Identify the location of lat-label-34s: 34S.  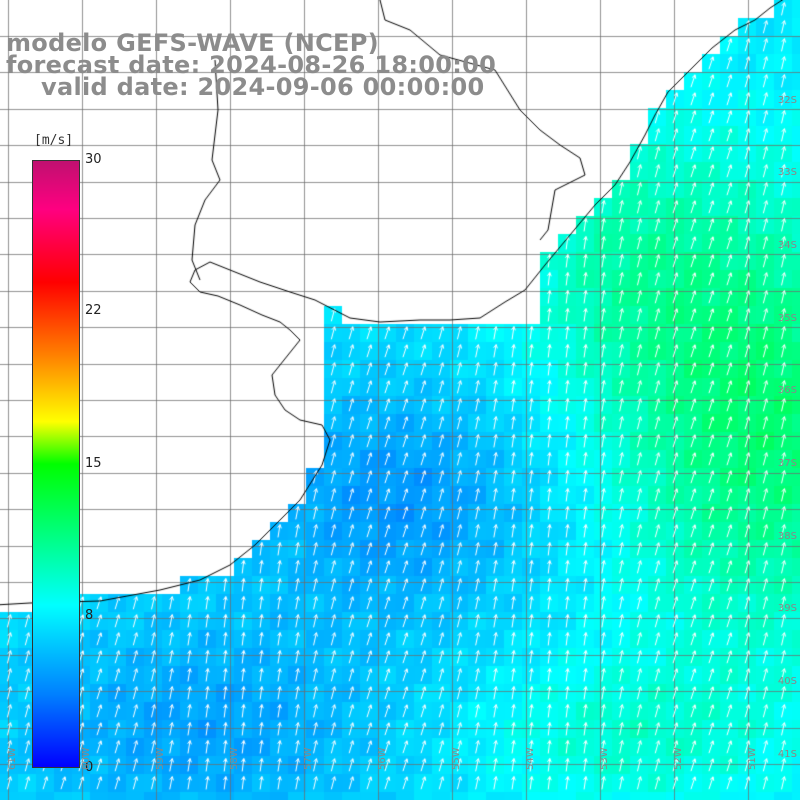
(787, 245).